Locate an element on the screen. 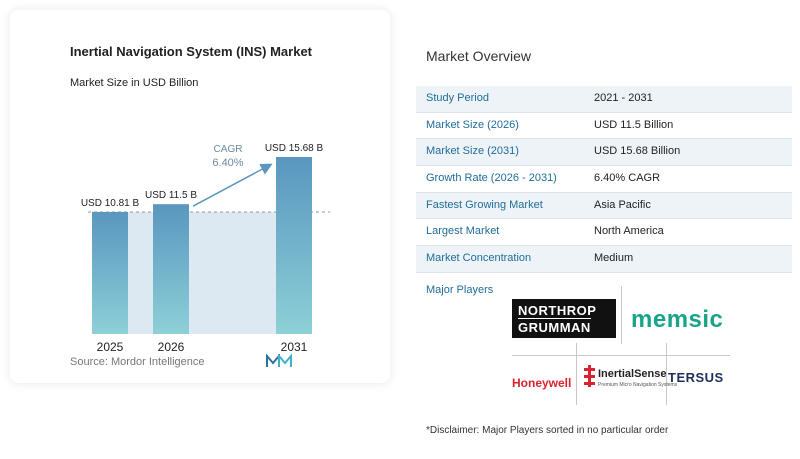 This screenshot has height=459, width=800. x-tick-2026: 2026 is located at coordinates (171, 347).